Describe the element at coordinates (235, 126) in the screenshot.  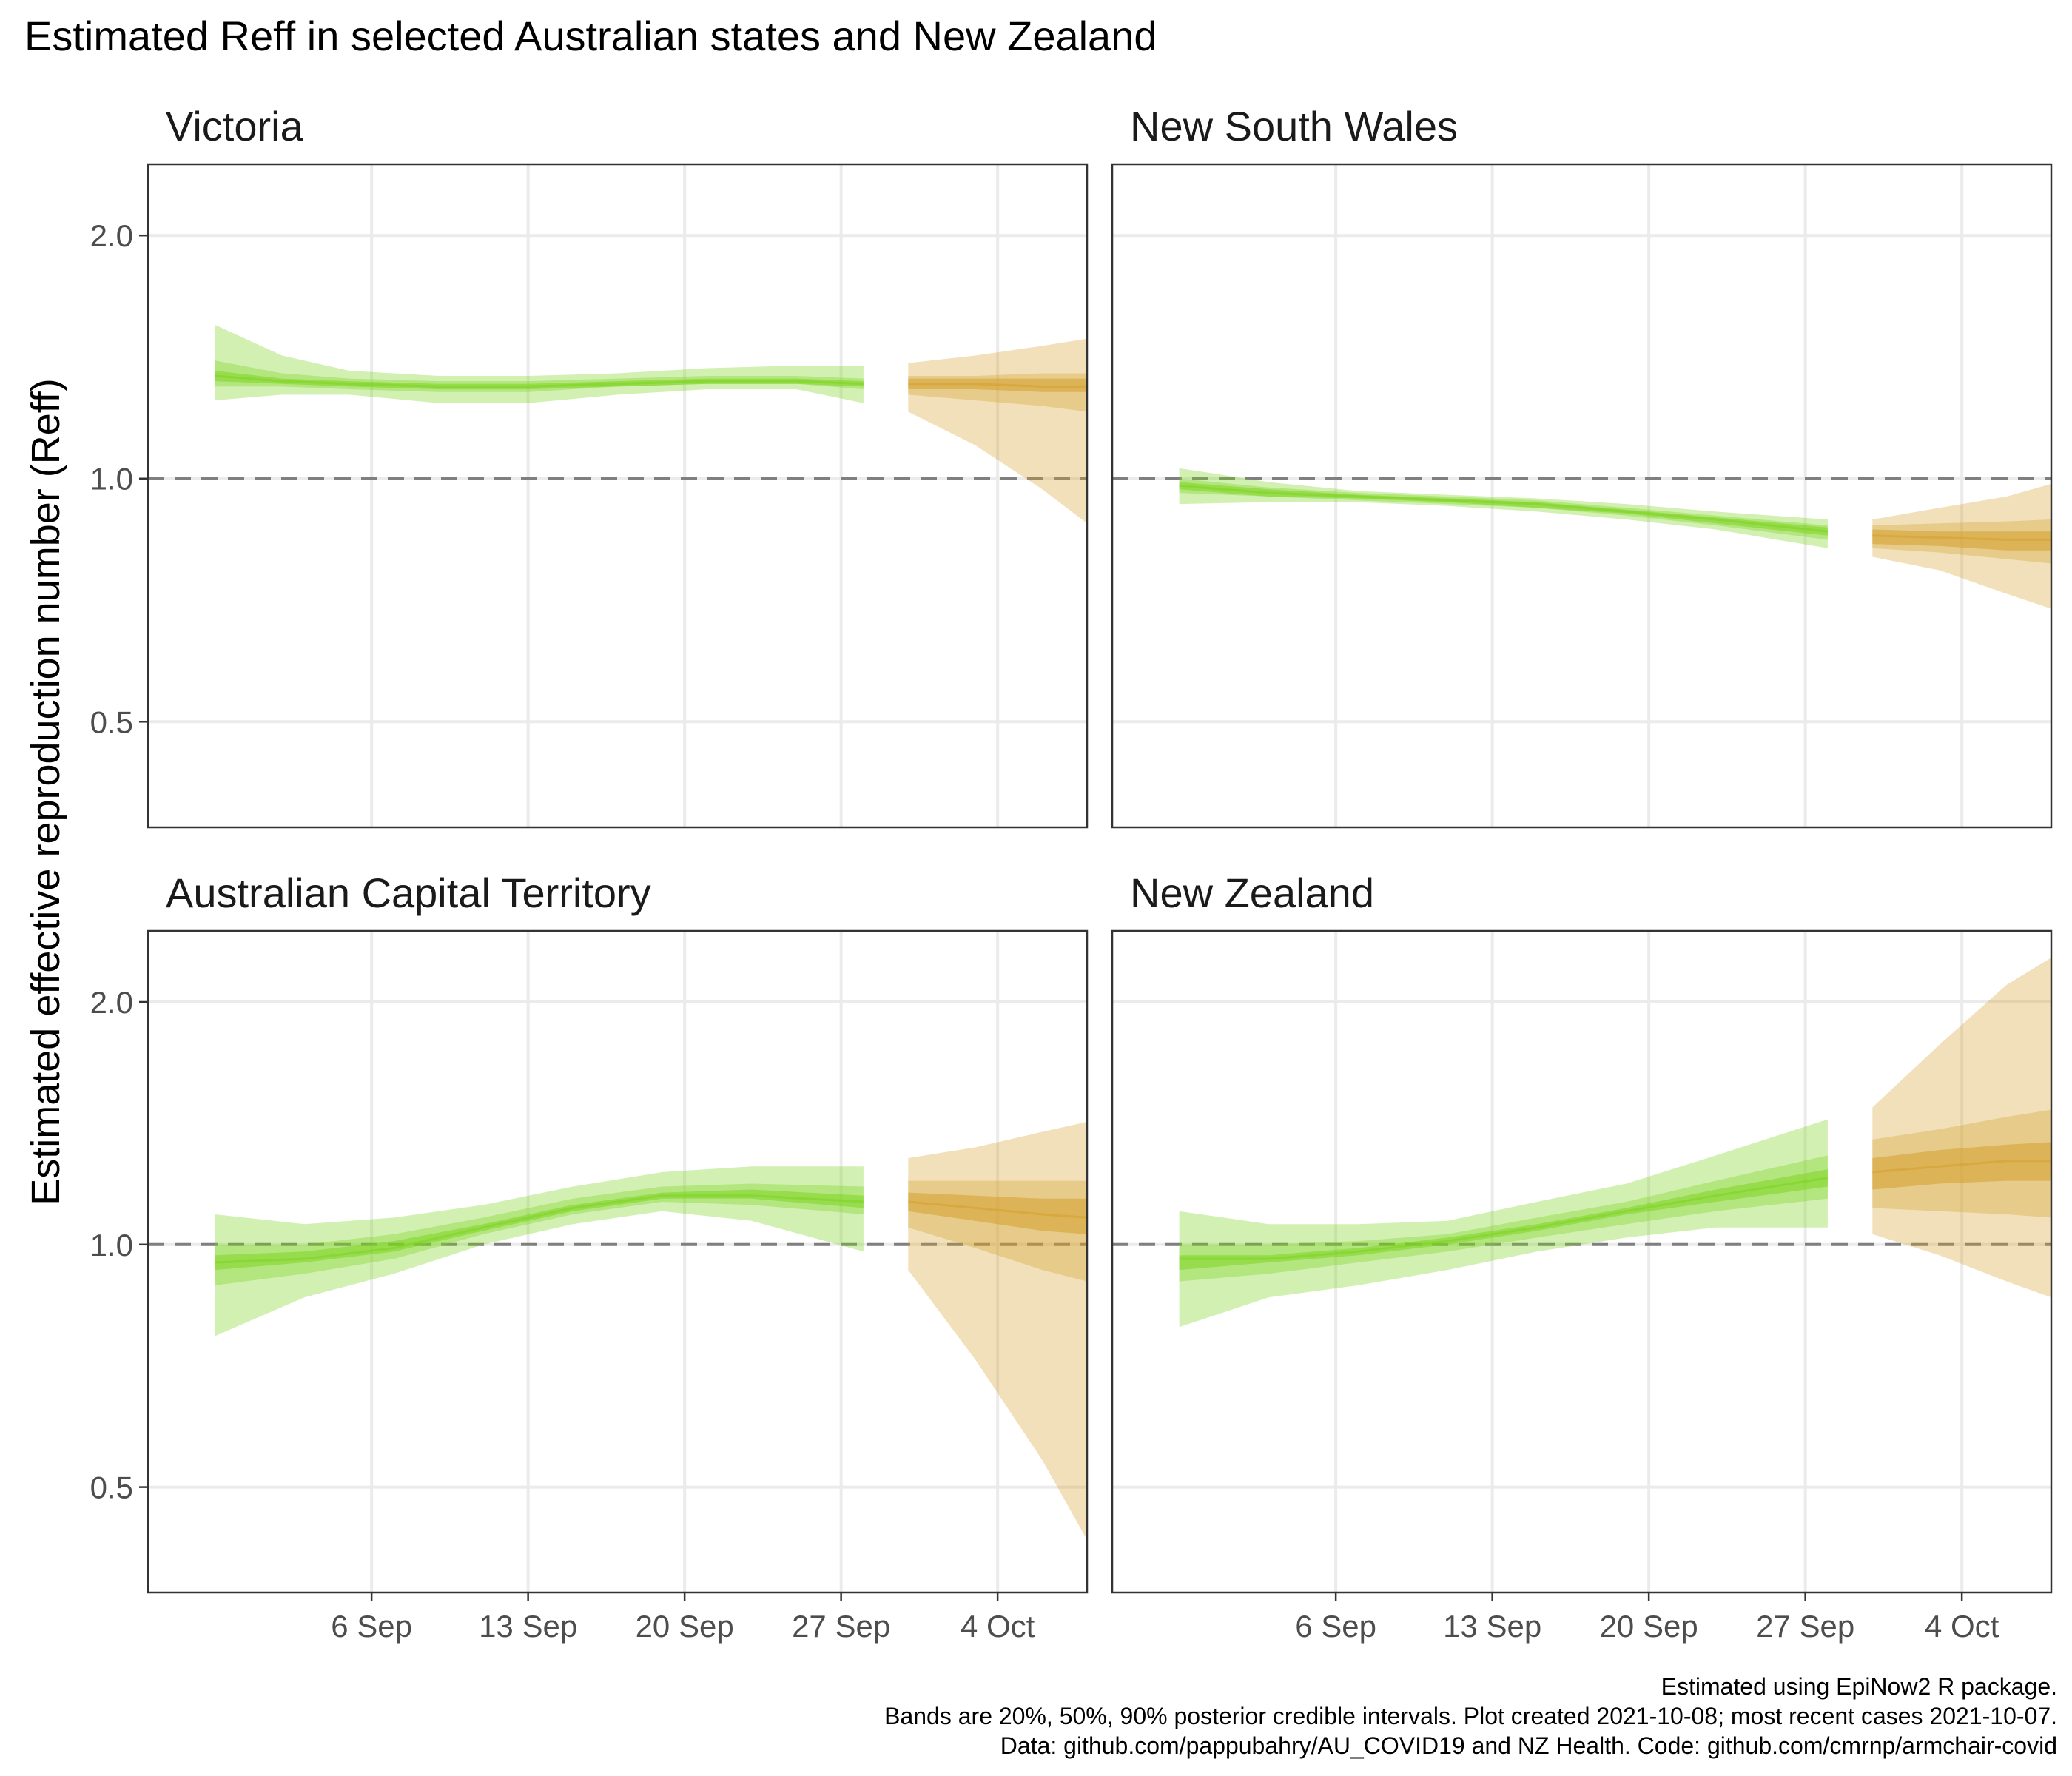
I see `panel-title: Victoria` at that location.